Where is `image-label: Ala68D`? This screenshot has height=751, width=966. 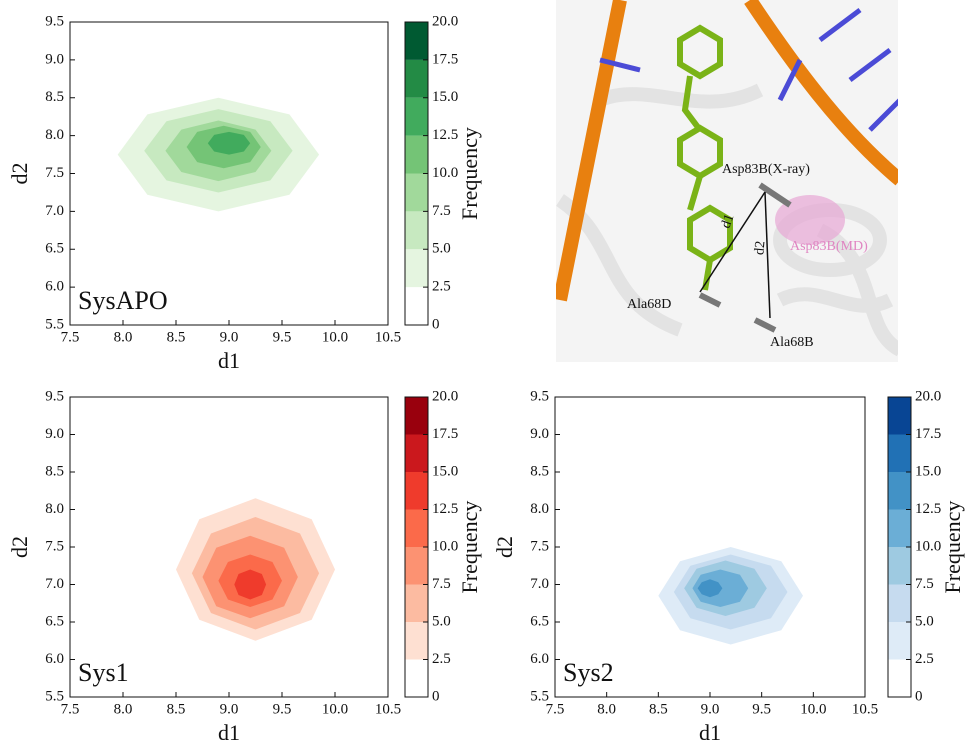
image-label: Ala68D is located at coordinates (649, 304).